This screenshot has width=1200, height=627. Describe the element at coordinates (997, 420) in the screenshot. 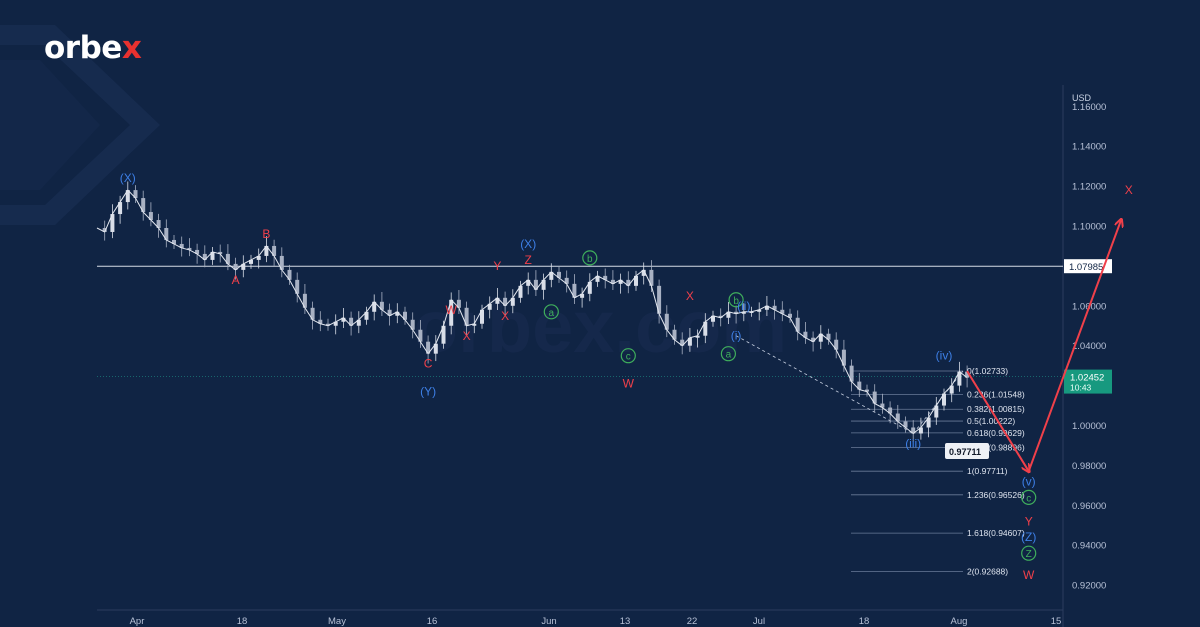

I see `projection-arrow` at that location.